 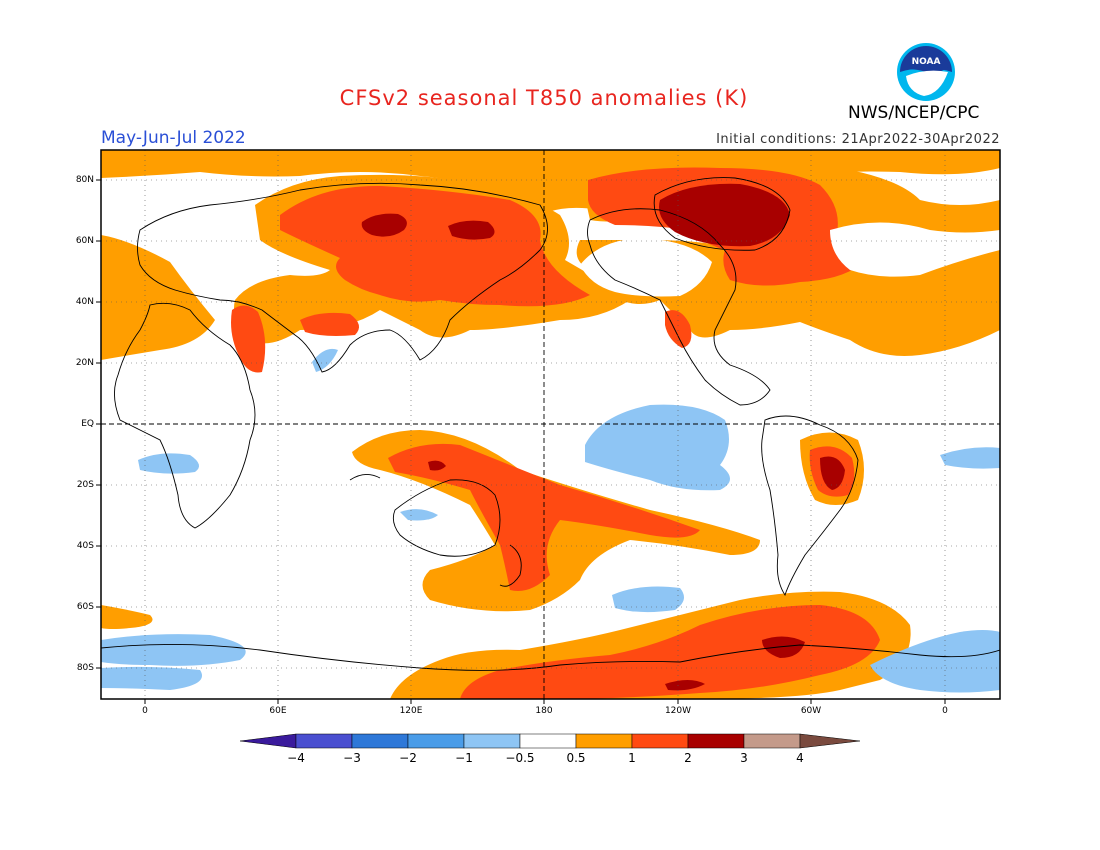 I want to click on colorbar-label: 3, so click(x=744, y=758).